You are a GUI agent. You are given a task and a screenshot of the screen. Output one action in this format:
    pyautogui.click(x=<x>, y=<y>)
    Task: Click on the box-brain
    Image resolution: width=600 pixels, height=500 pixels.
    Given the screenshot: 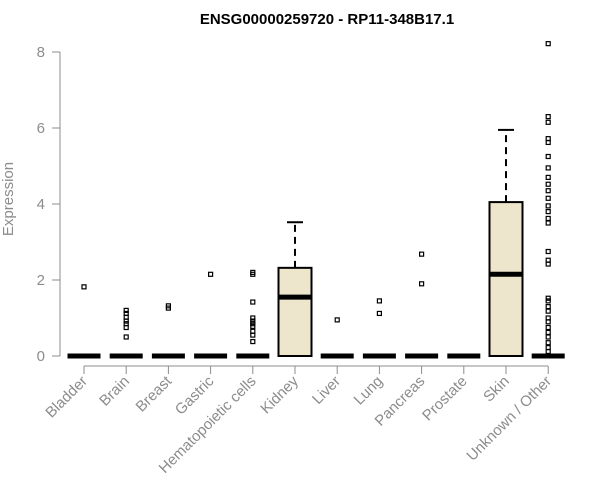 What is the action you would take?
    pyautogui.click(x=126, y=333)
    